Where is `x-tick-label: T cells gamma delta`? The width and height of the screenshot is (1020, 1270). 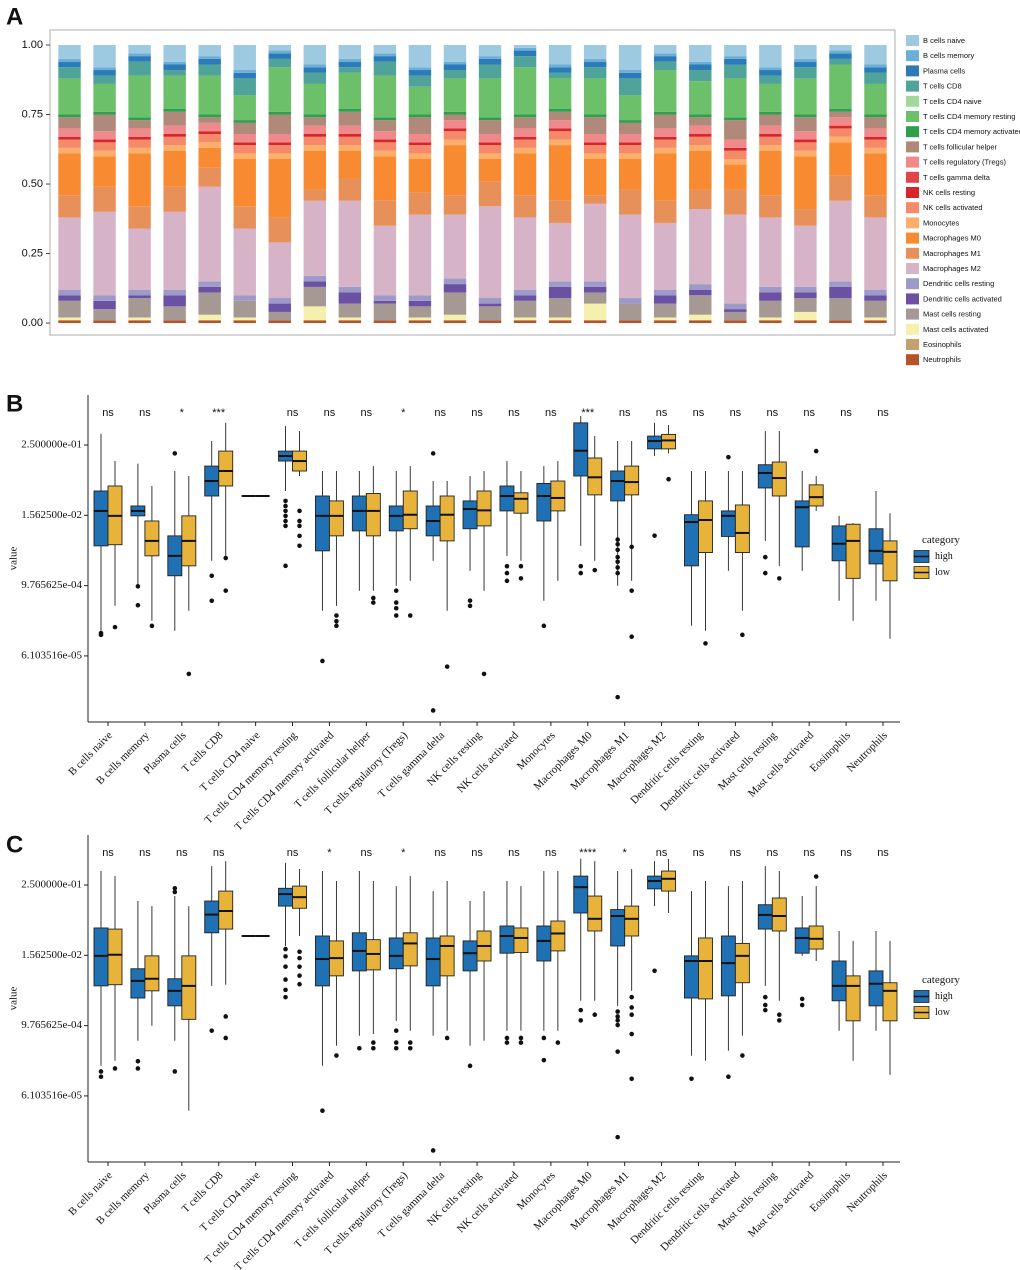
x-tick-label: T cells gamma delta is located at coordinates (411, 1204).